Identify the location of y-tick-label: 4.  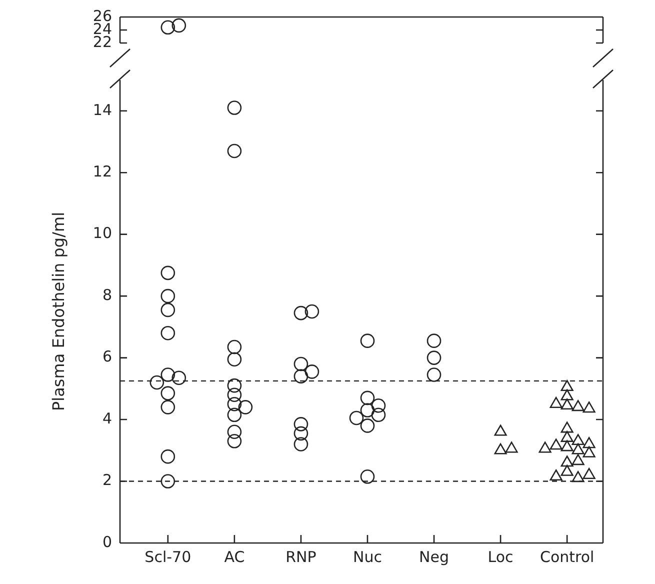
(107, 418).